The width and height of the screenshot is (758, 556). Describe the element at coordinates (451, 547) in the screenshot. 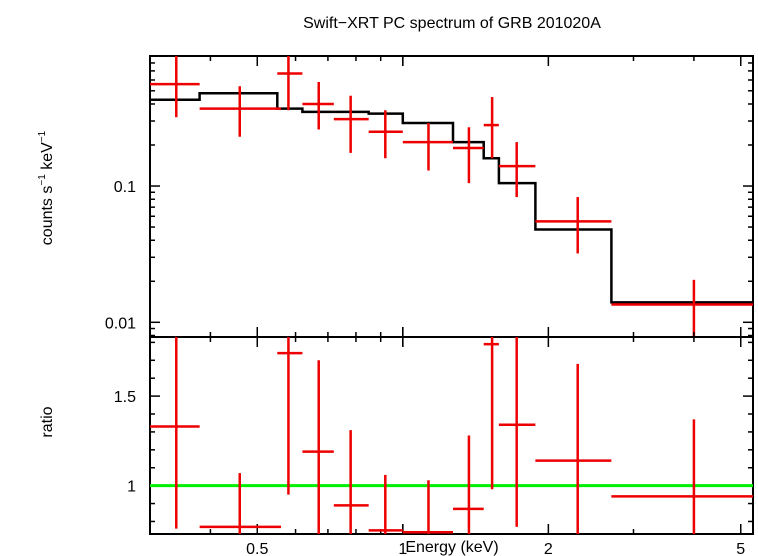

I see `x-axis-label: Energy (keV)` at that location.